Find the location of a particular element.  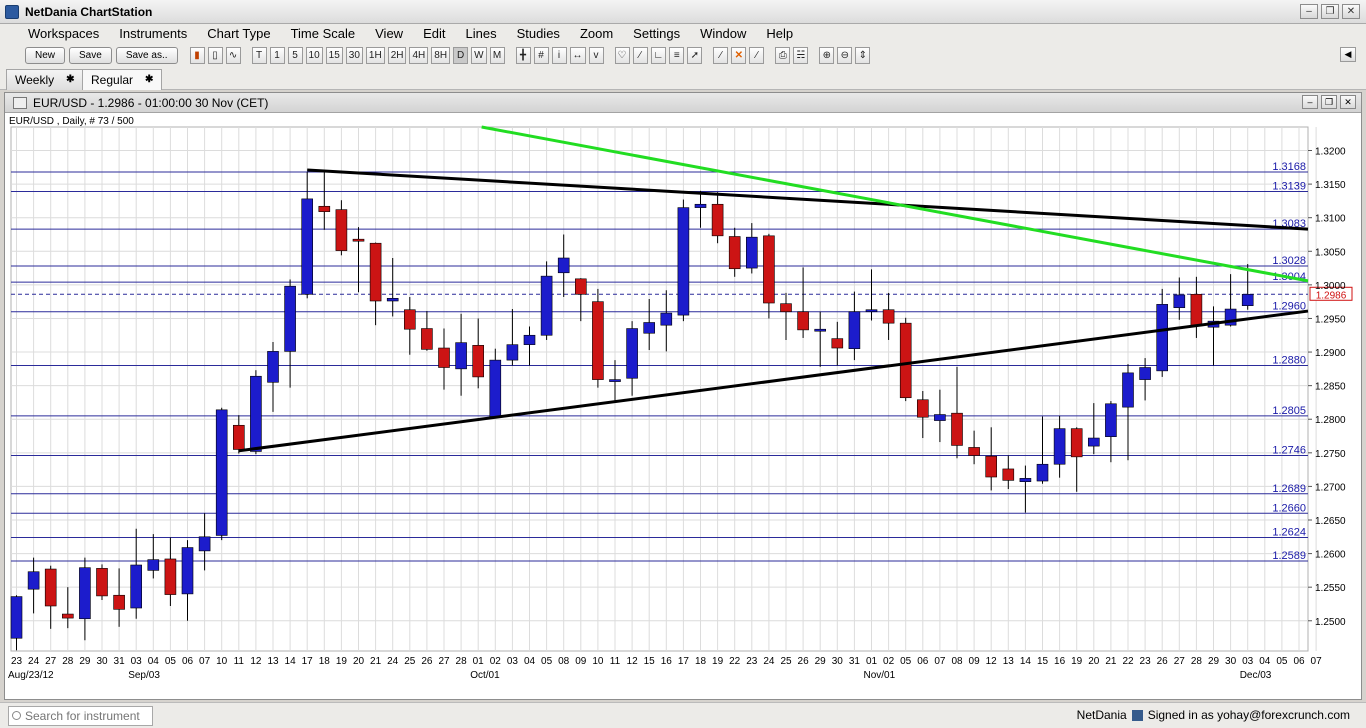

print-preview-icon: ☵ is located at coordinates (801, 55).